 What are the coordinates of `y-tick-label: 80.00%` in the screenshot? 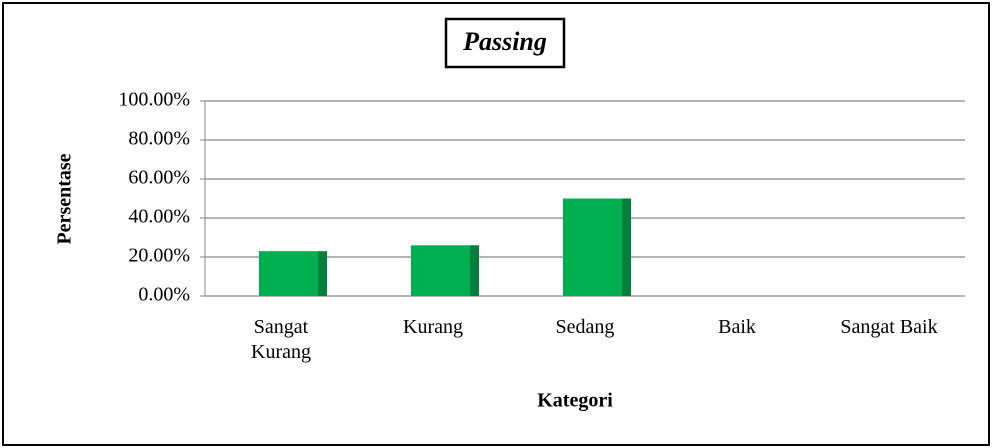 It's located at (159, 139).